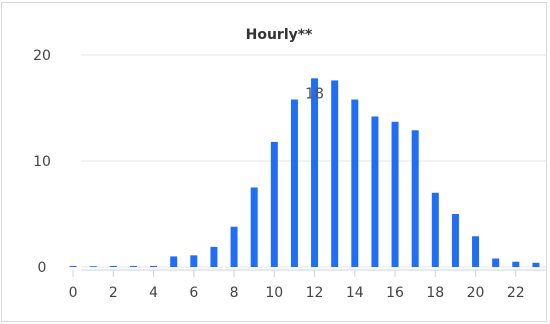  Describe the element at coordinates (42, 162) in the screenshot. I see `y-tick-label: 10` at that location.